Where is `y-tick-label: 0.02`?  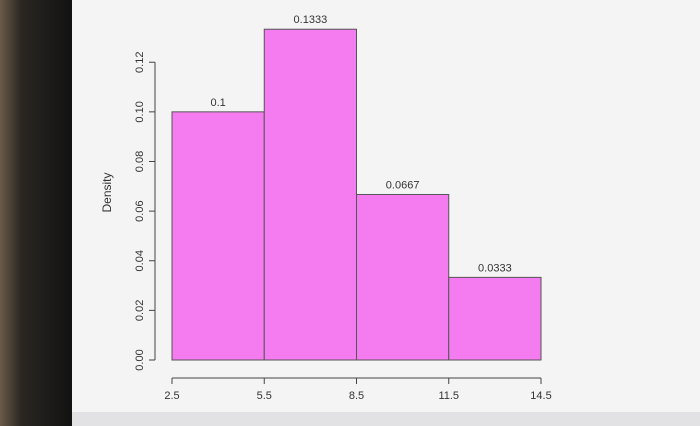 y-tick-label: 0.02 is located at coordinates (140, 310).